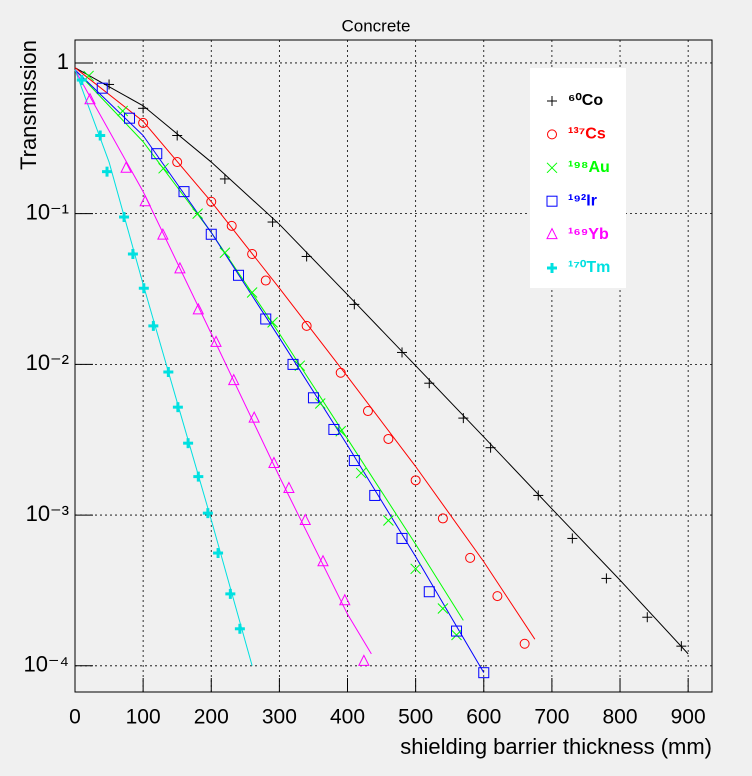  I want to click on y-tick-label: 10⁻³, so click(47, 513).